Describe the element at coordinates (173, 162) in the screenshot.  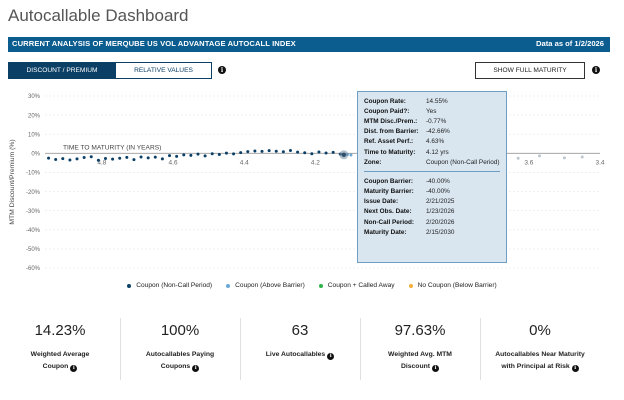
I see `x-tick-label: 4.6` at that location.